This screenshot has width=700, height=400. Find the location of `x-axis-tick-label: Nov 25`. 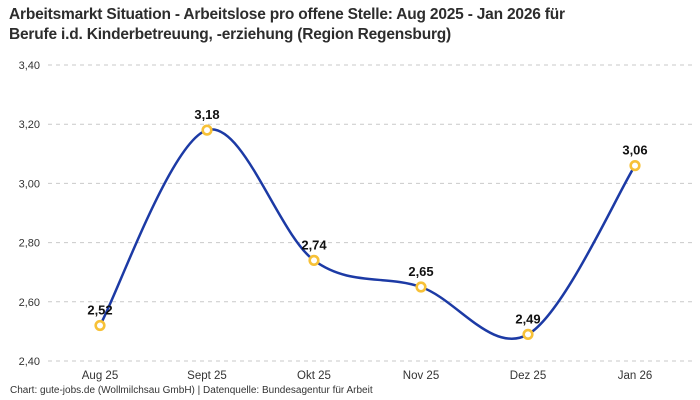

x-axis-tick-label: Nov 25 is located at coordinates (421, 376).